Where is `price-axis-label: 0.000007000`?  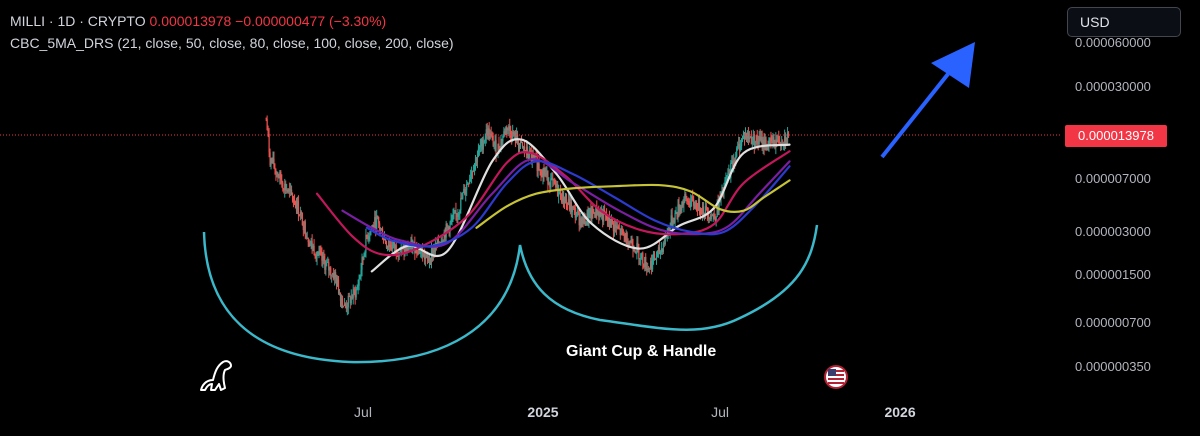
price-axis-label: 0.000007000 is located at coordinates (1113, 178).